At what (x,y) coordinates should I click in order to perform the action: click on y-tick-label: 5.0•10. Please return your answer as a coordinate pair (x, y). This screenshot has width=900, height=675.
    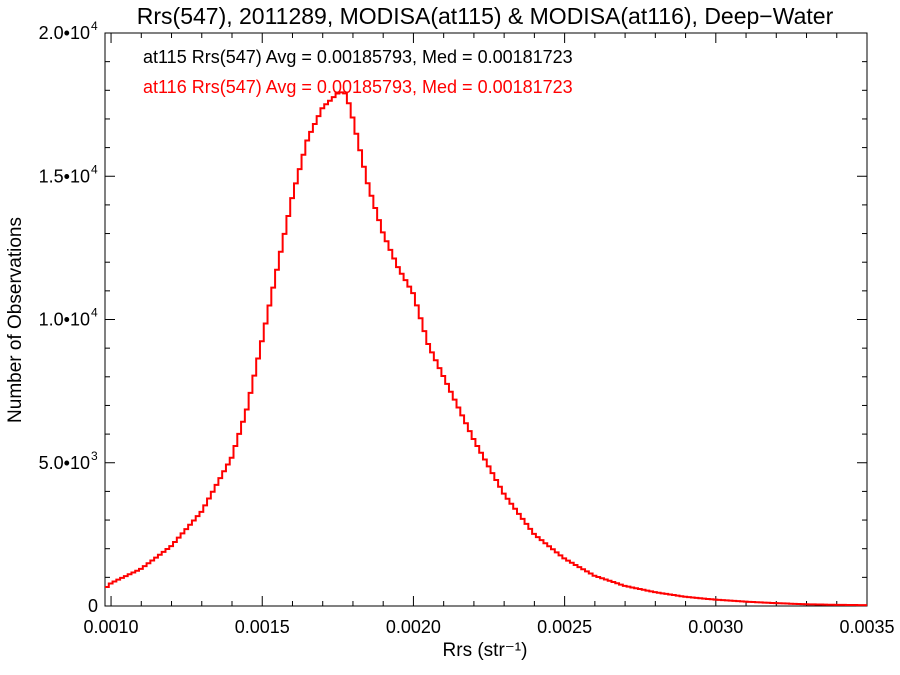
    Looking at the image, I should click on (64, 463).